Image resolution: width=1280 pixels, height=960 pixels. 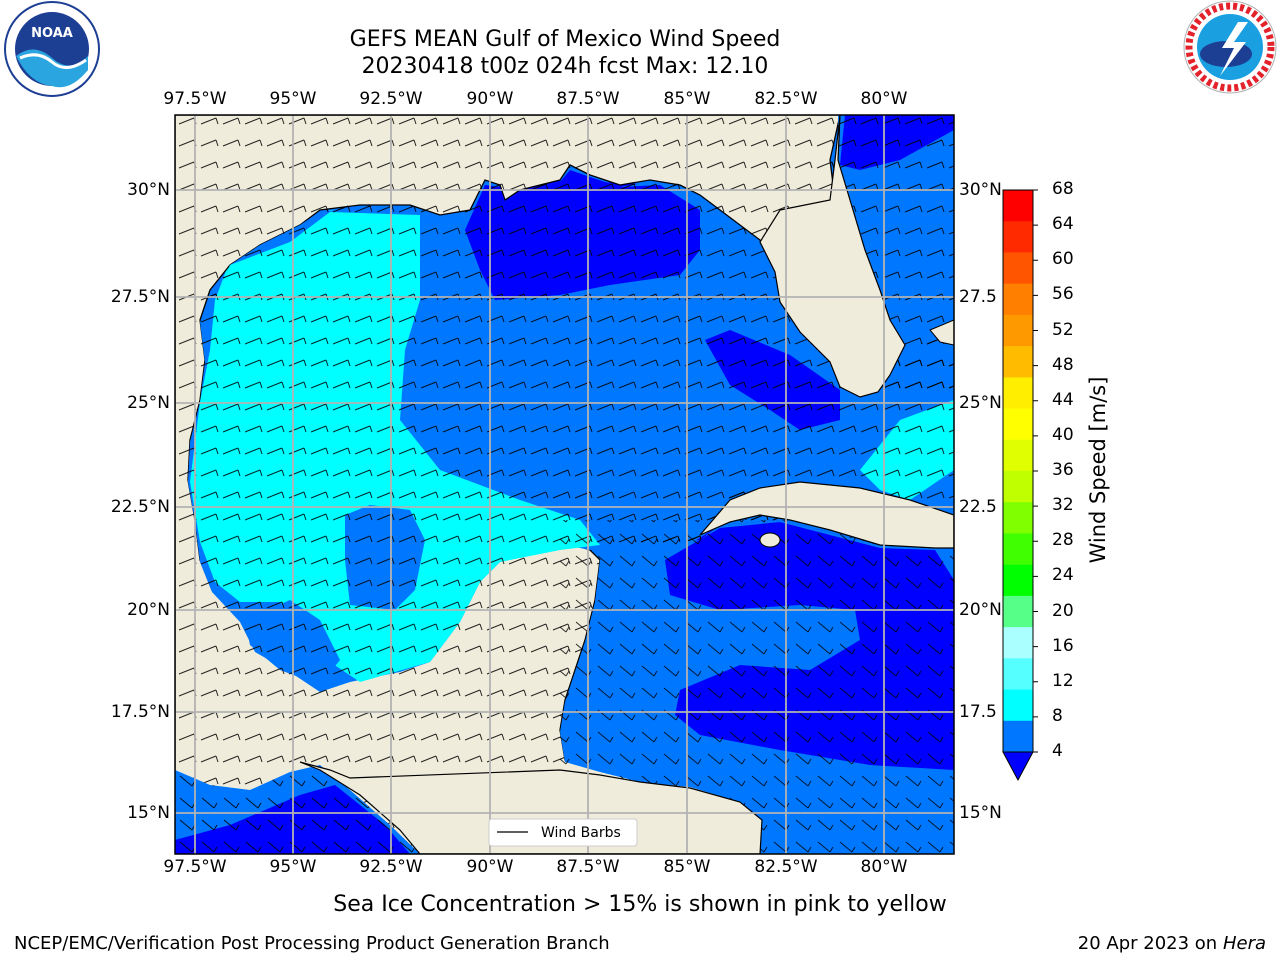 I want to click on lon-label-bottom-85: 85°W, so click(x=687, y=867).